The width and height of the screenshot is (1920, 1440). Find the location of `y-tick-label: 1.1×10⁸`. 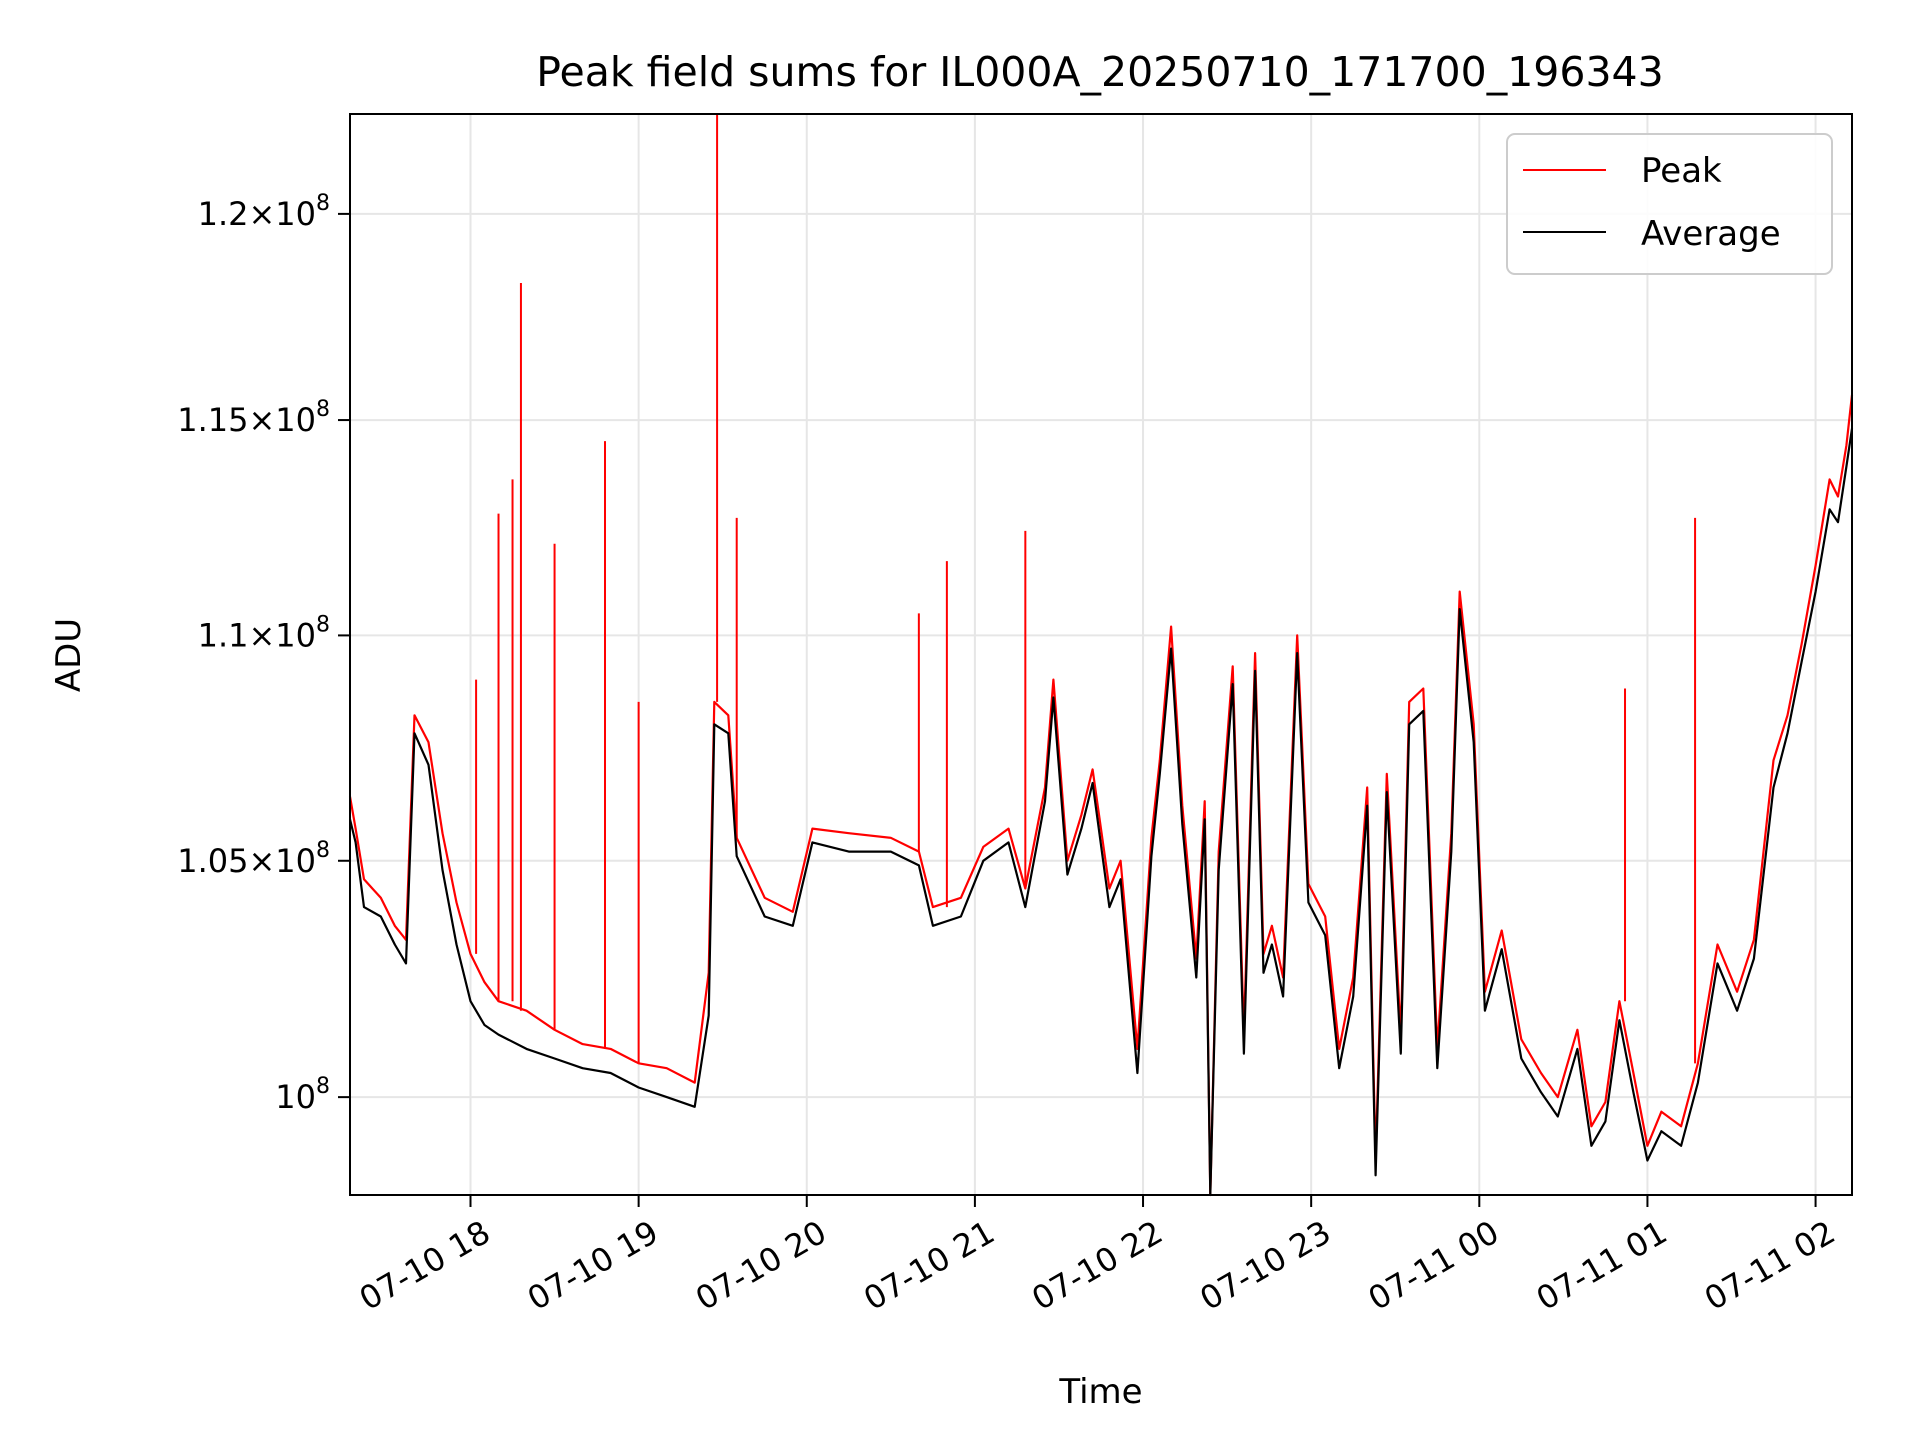

y-tick-label: 1.1×10⁸ is located at coordinates (264, 633).